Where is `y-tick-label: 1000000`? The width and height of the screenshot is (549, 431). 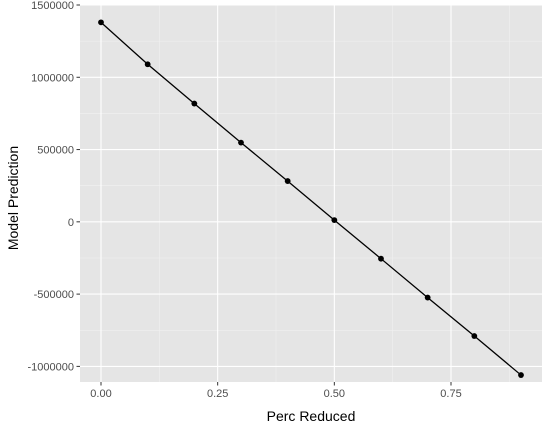 y-tick-label: 1000000 is located at coordinates (52, 78).